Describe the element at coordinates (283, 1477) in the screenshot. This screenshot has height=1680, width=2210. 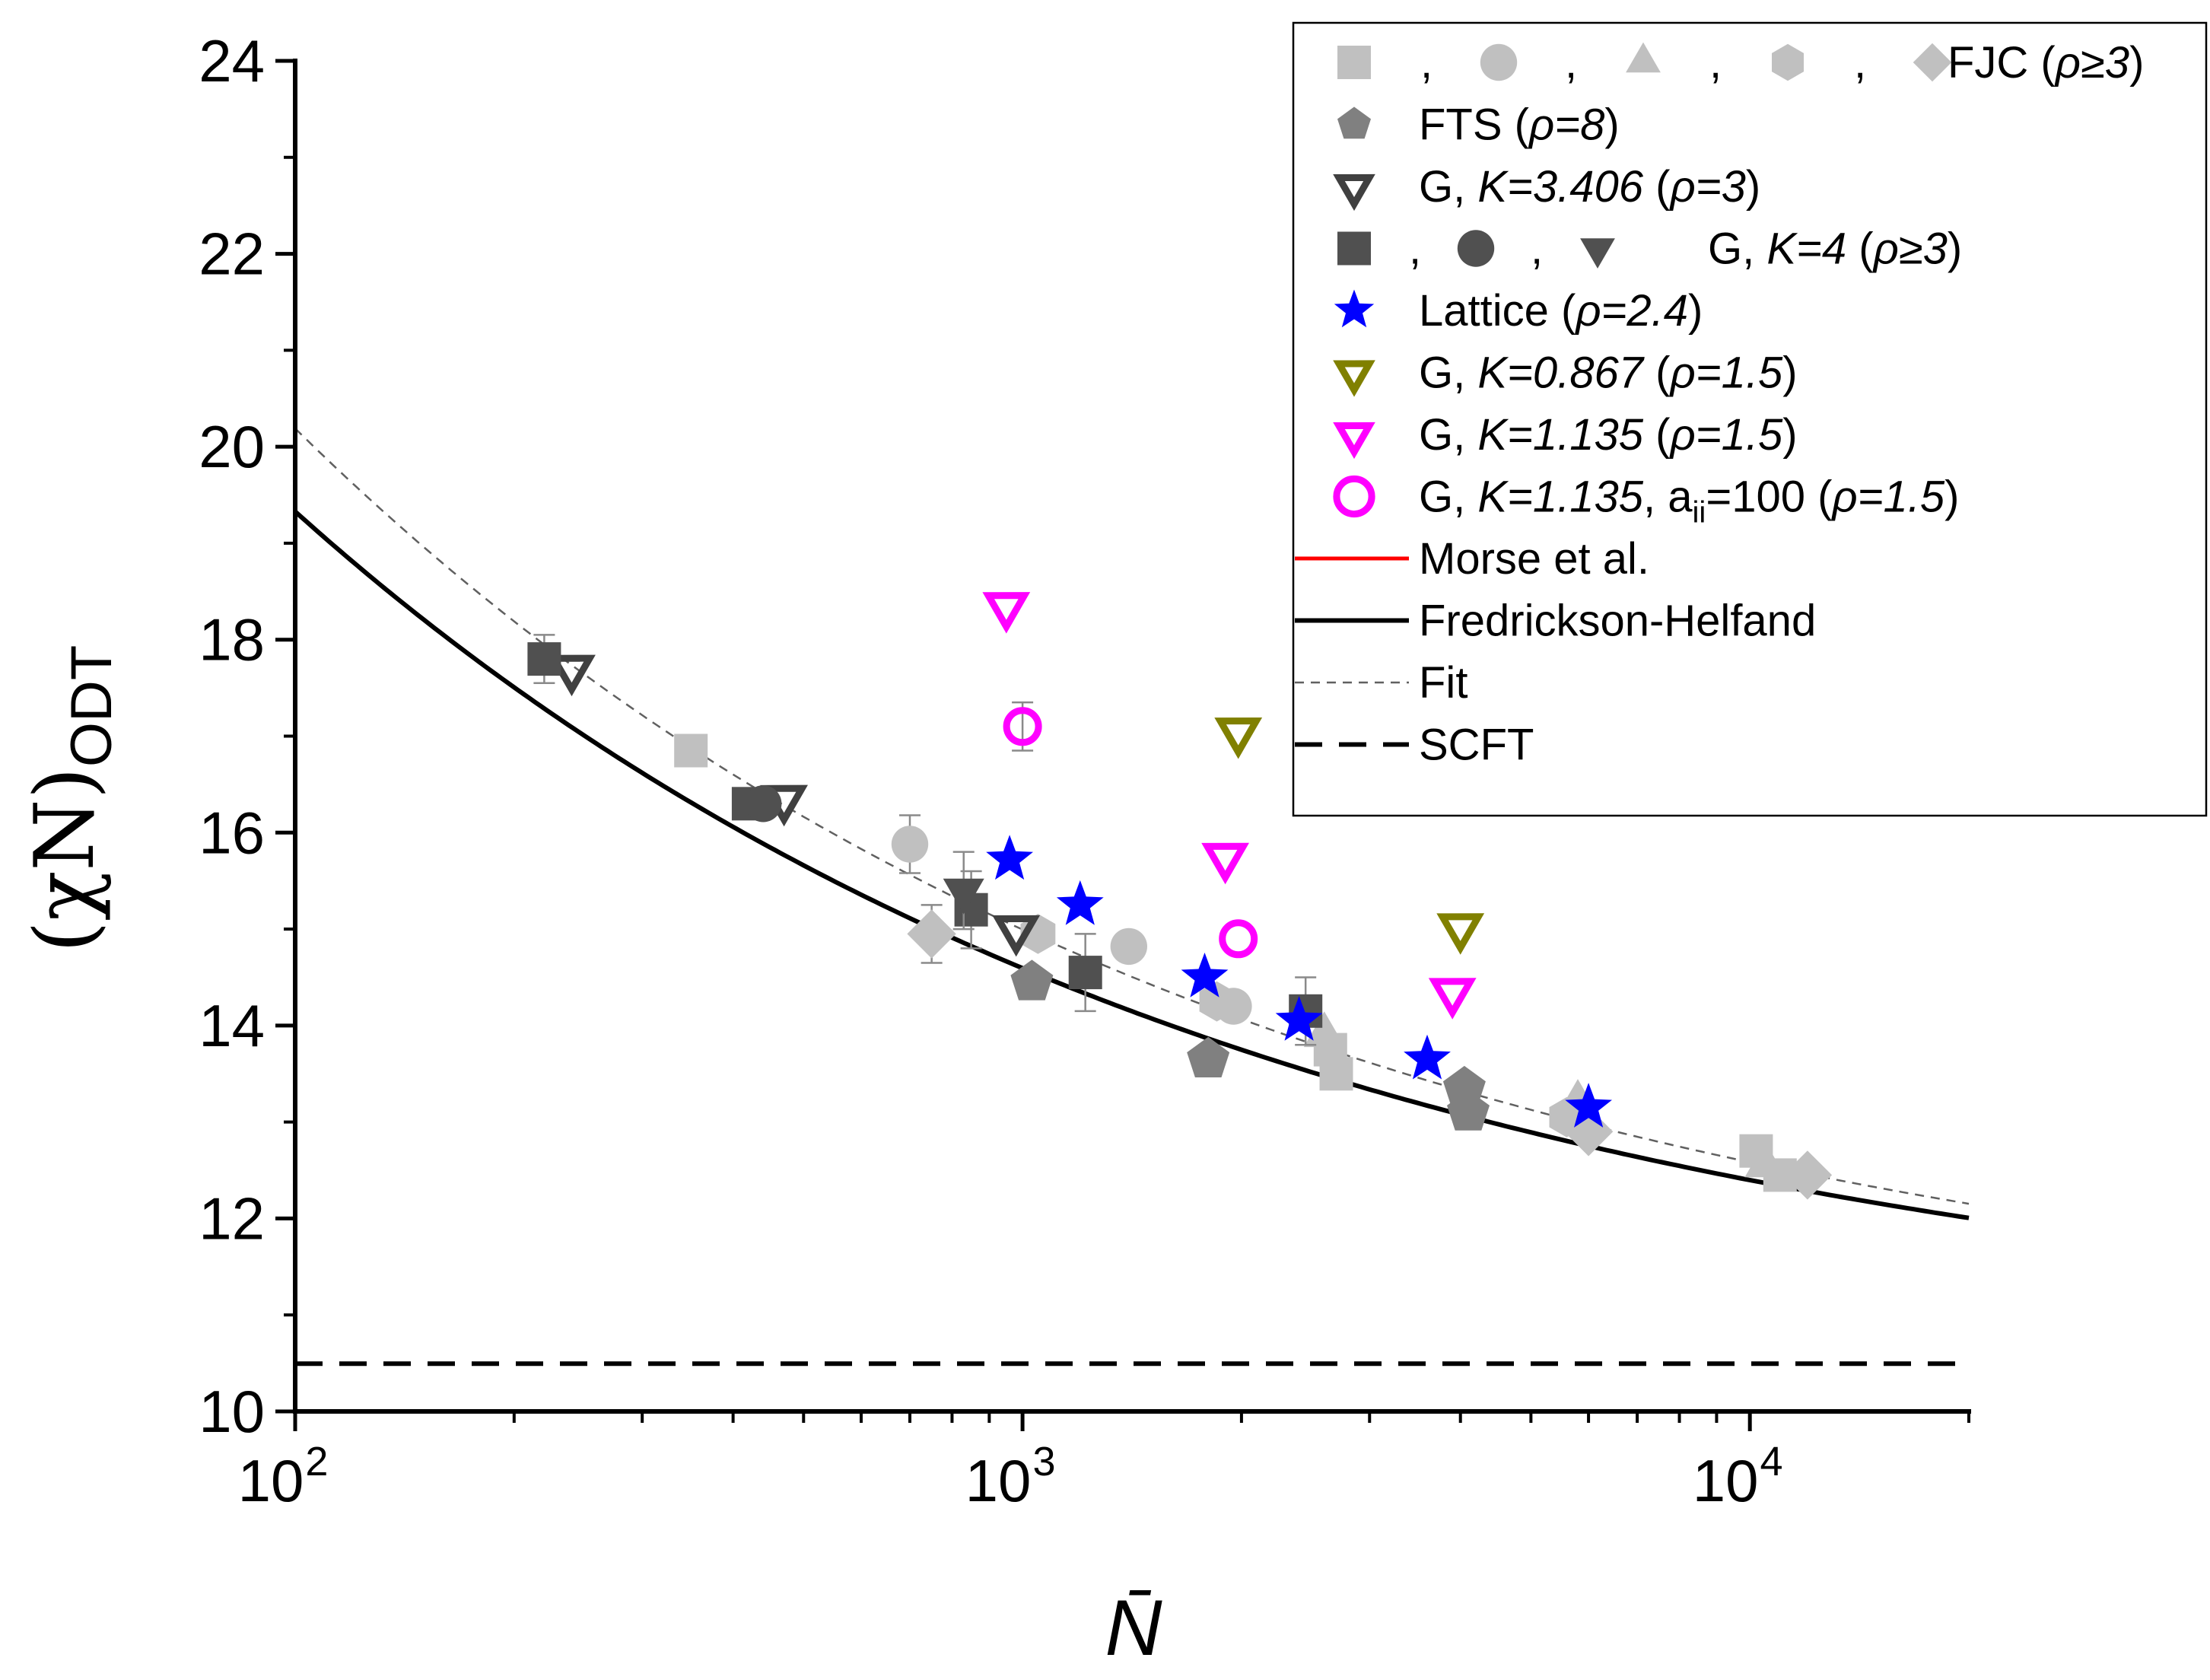
I see `x-tick-label: 10²` at that location.